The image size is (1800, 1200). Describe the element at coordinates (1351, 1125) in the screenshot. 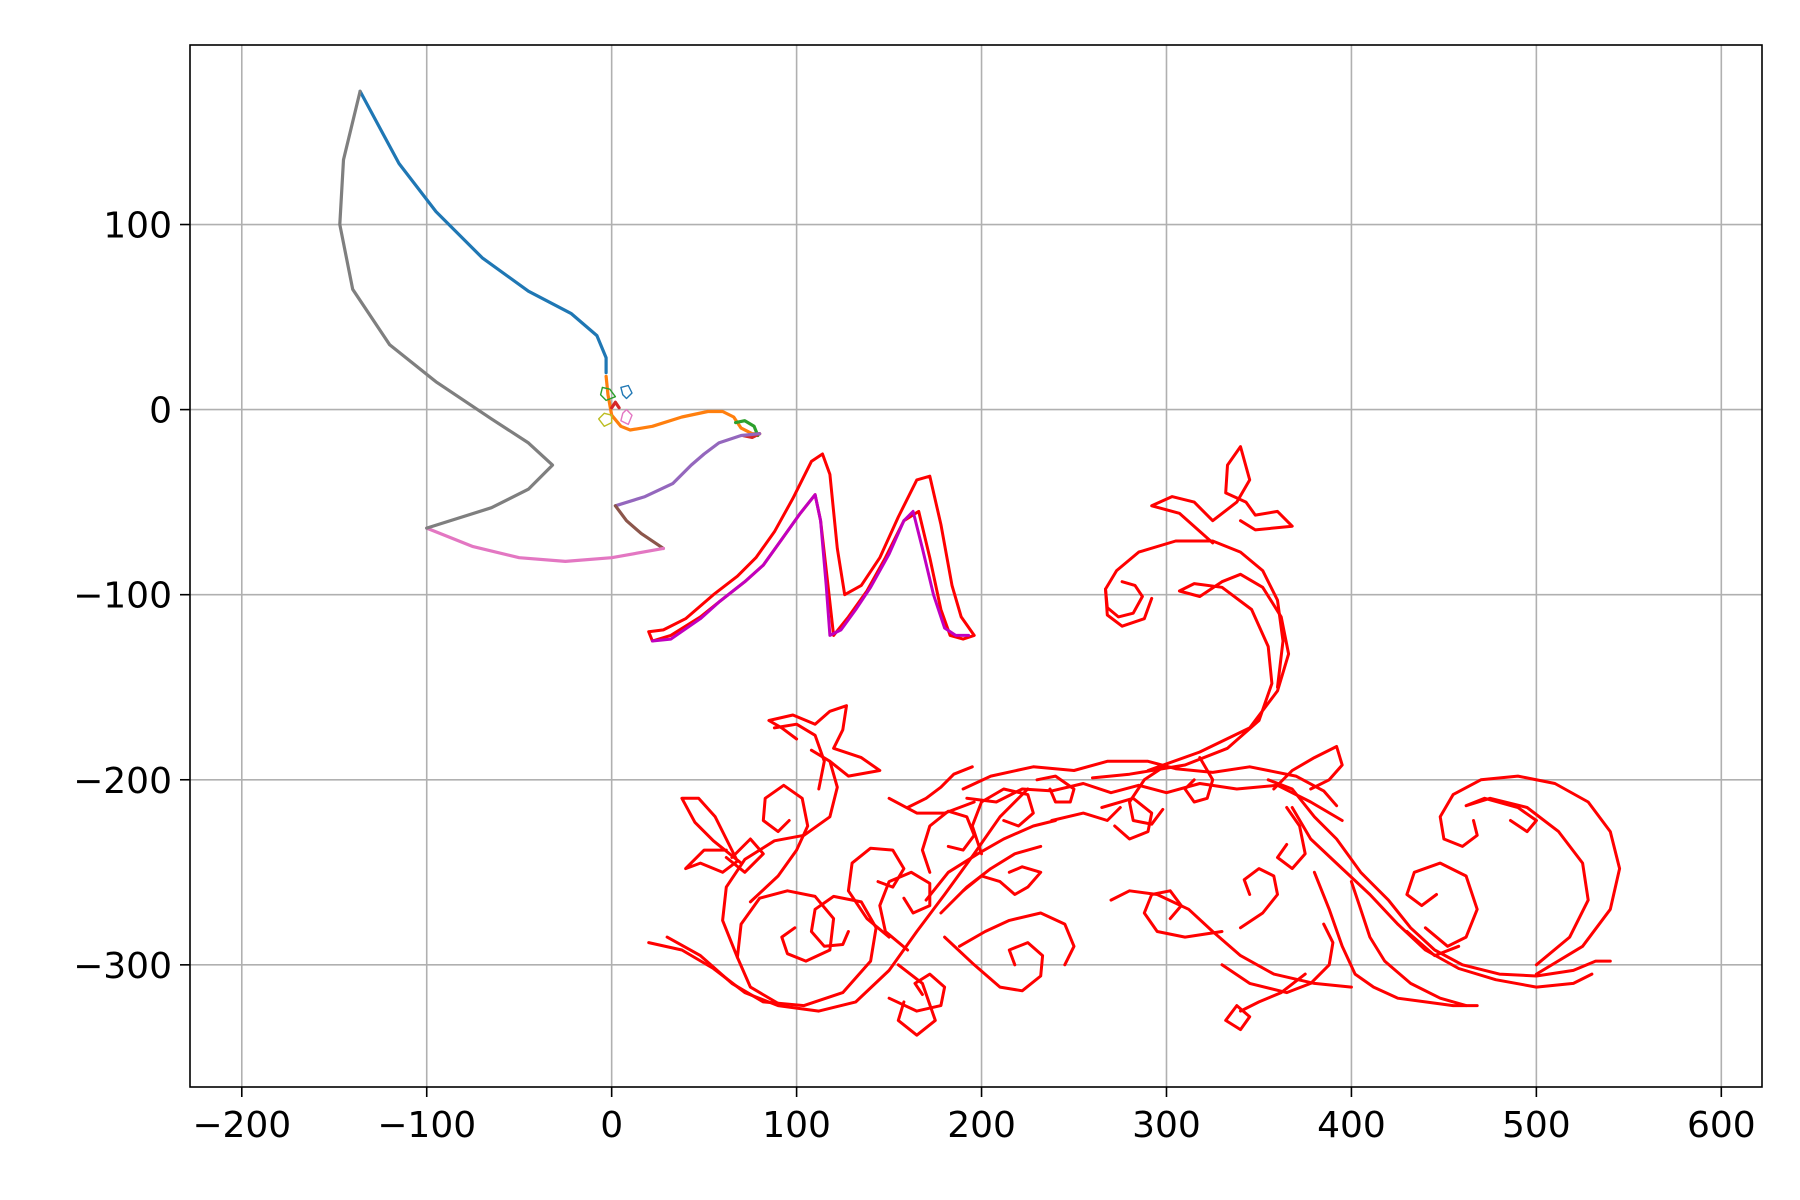

I see `x-tick-label: 400` at that location.